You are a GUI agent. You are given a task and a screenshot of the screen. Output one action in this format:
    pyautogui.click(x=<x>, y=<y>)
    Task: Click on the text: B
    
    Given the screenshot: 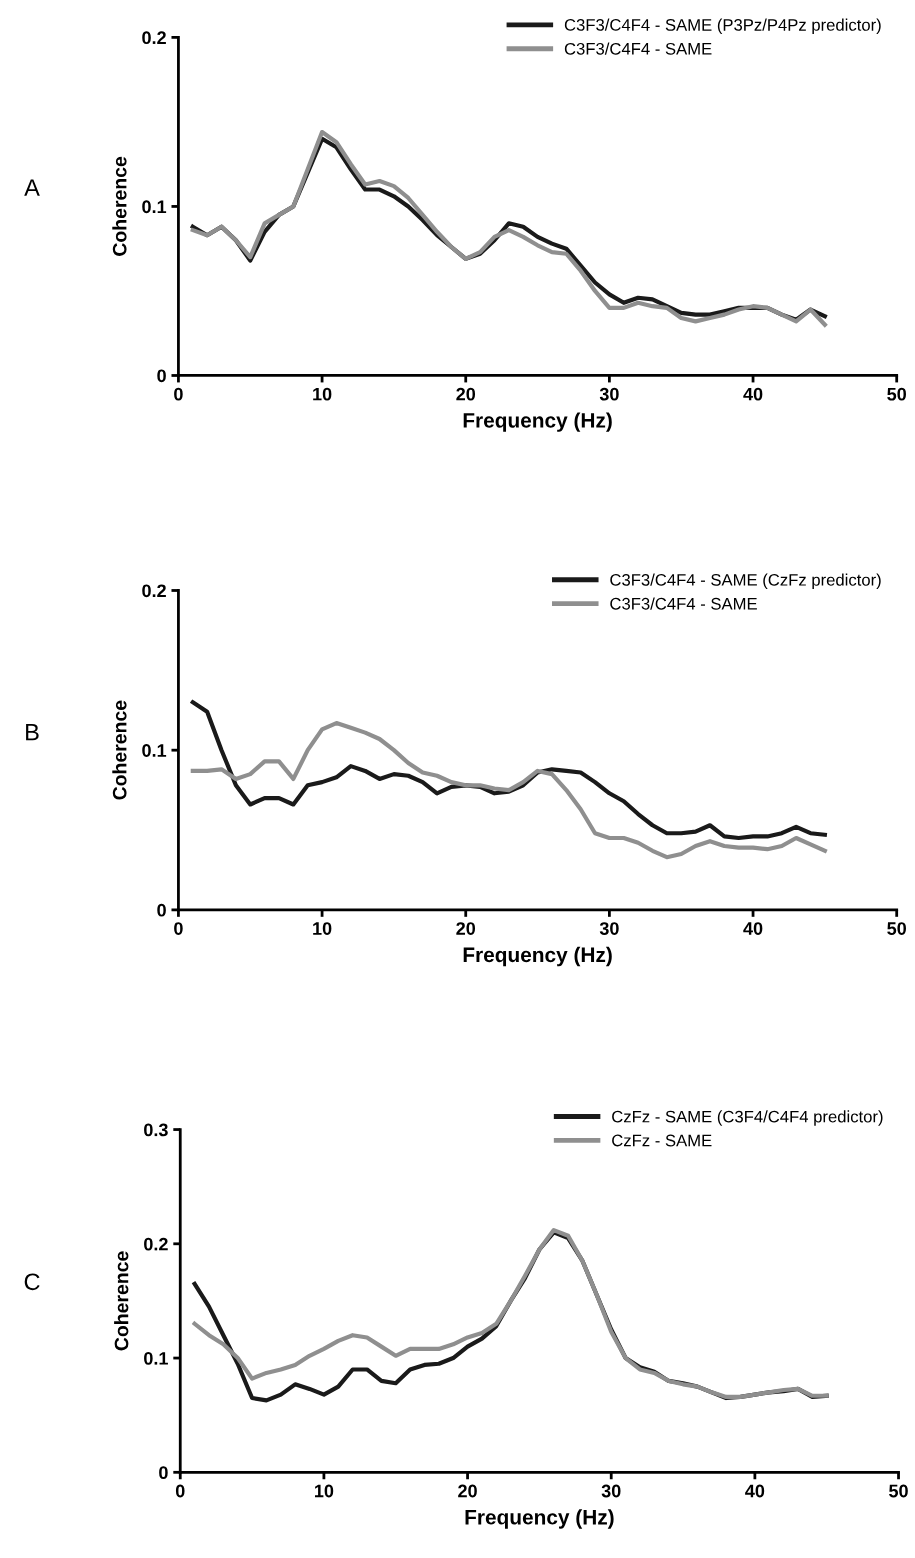 What is the action you would take?
    pyautogui.click(x=32, y=732)
    